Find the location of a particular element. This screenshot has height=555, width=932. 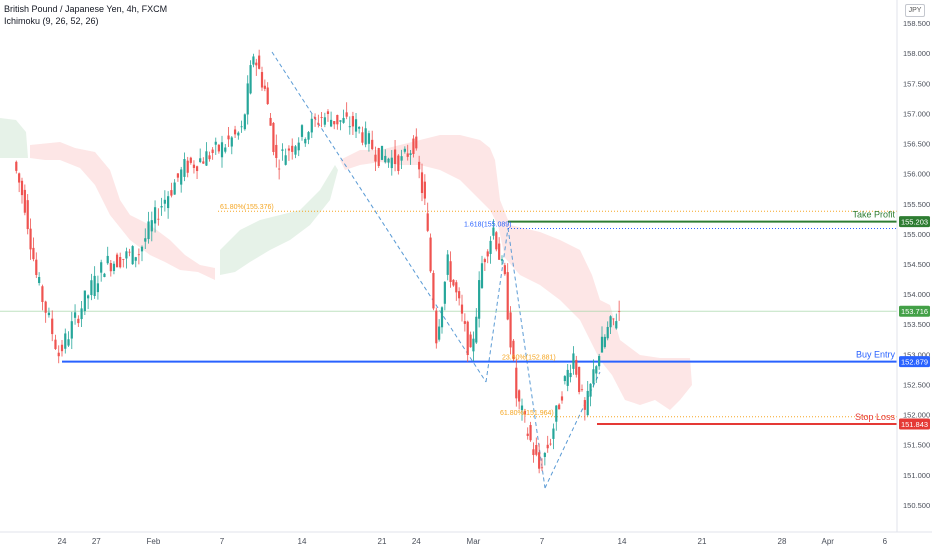

price-badge: 151.843 is located at coordinates (914, 424).